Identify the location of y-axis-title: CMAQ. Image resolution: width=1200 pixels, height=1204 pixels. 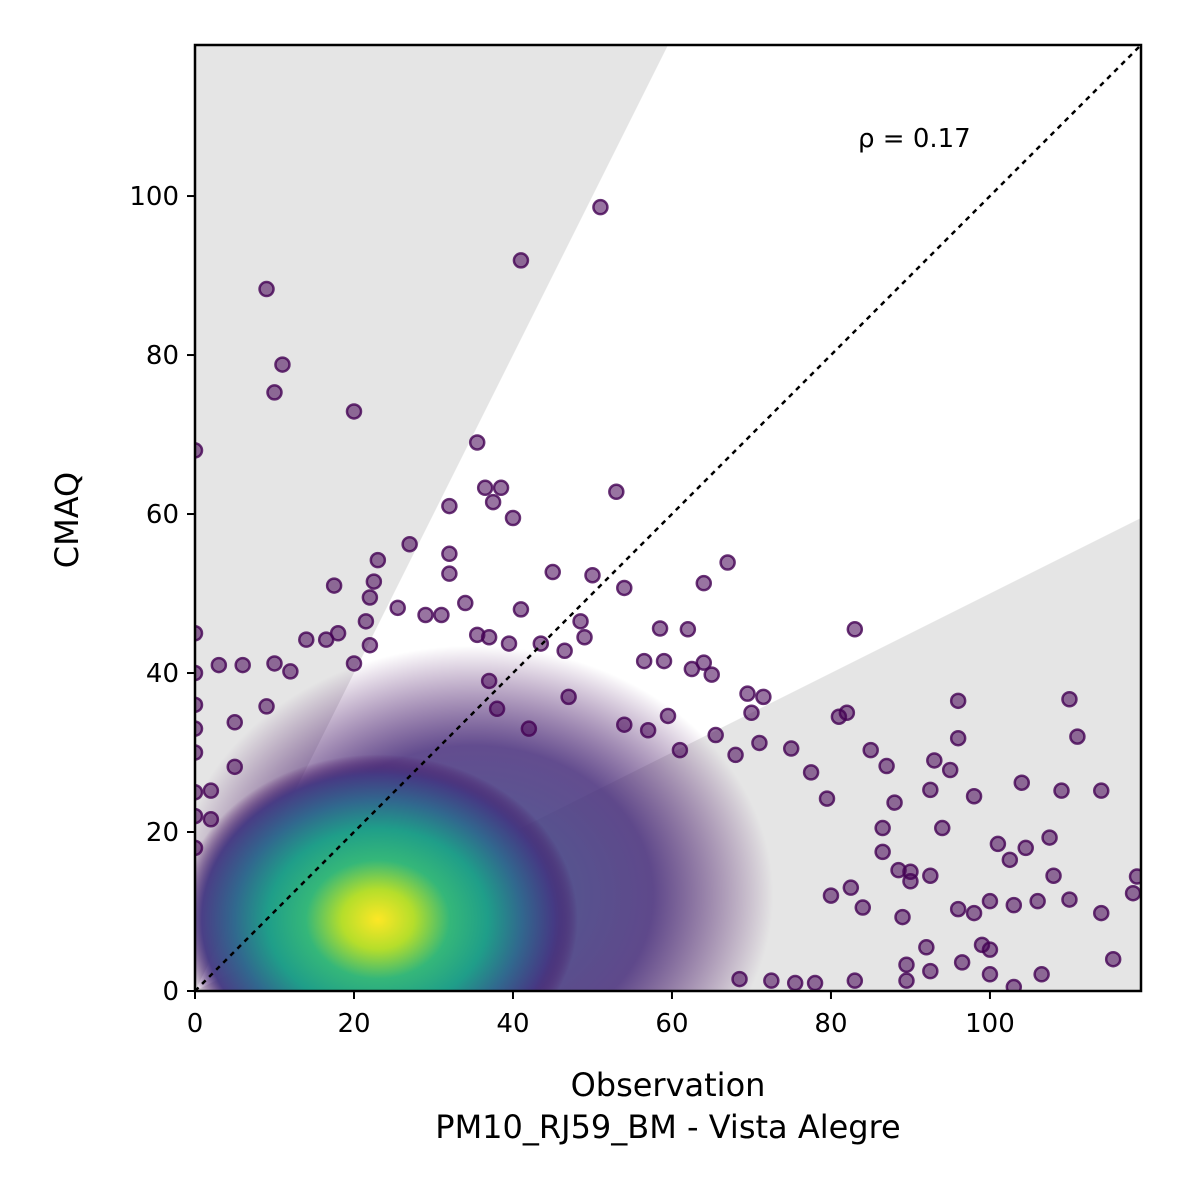
(67, 520).